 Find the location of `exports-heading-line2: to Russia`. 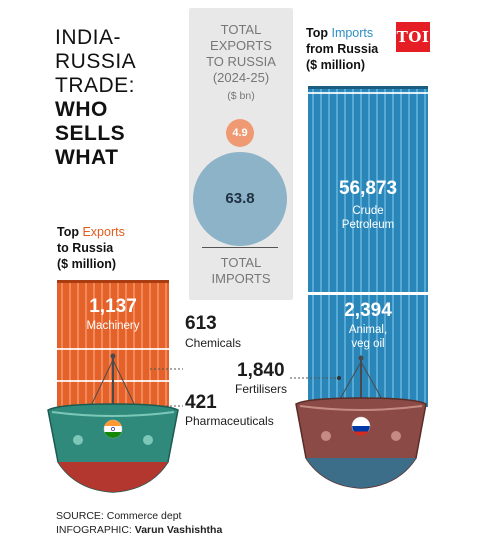

exports-heading-line2: to Russia is located at coordinates (85, 248).